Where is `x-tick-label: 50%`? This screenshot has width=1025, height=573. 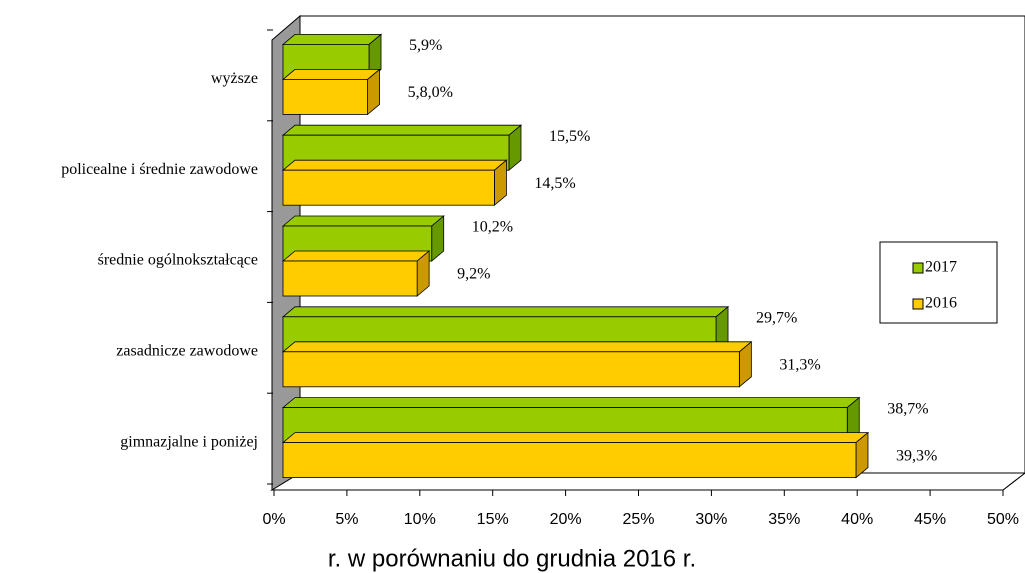
x-tick-label: 50% is located at coordinates (1003, 519).